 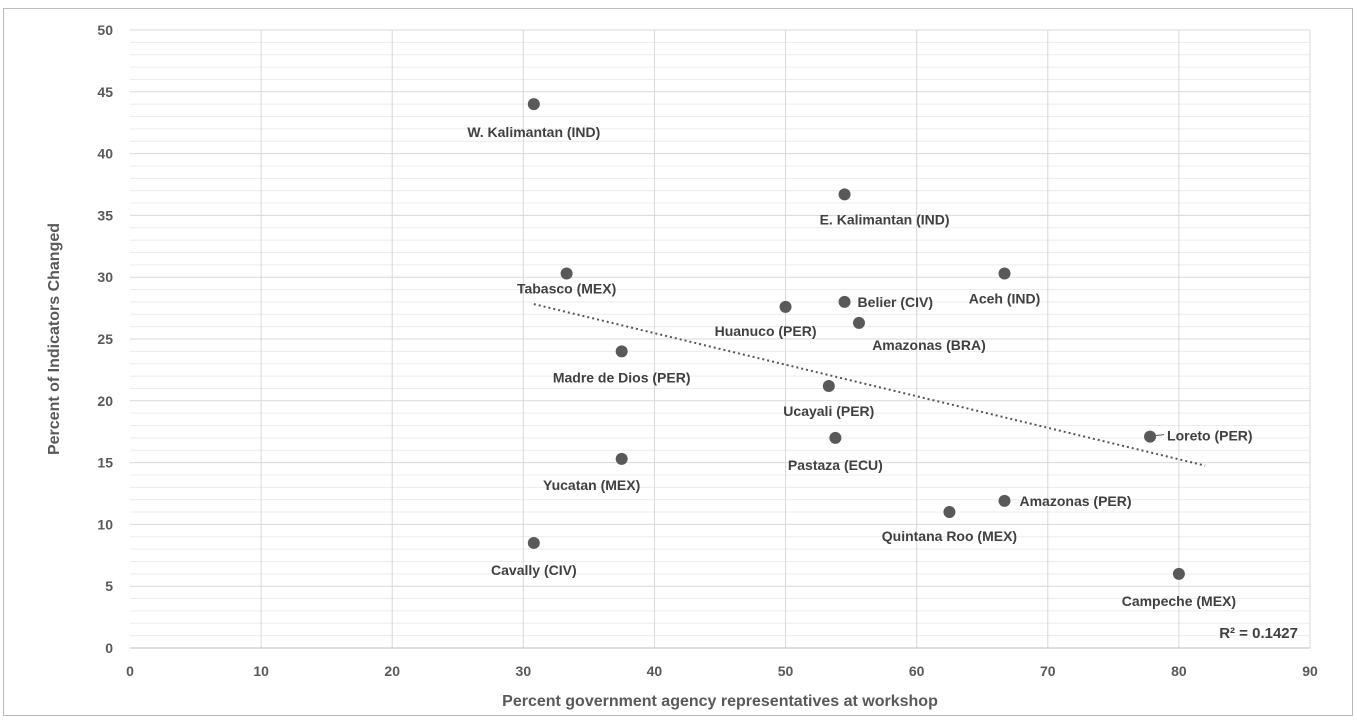 What do you see at coordinates (524, 671) in the screenshot?
I see `x-tick-label: 30` at bounding box center [524, 671].